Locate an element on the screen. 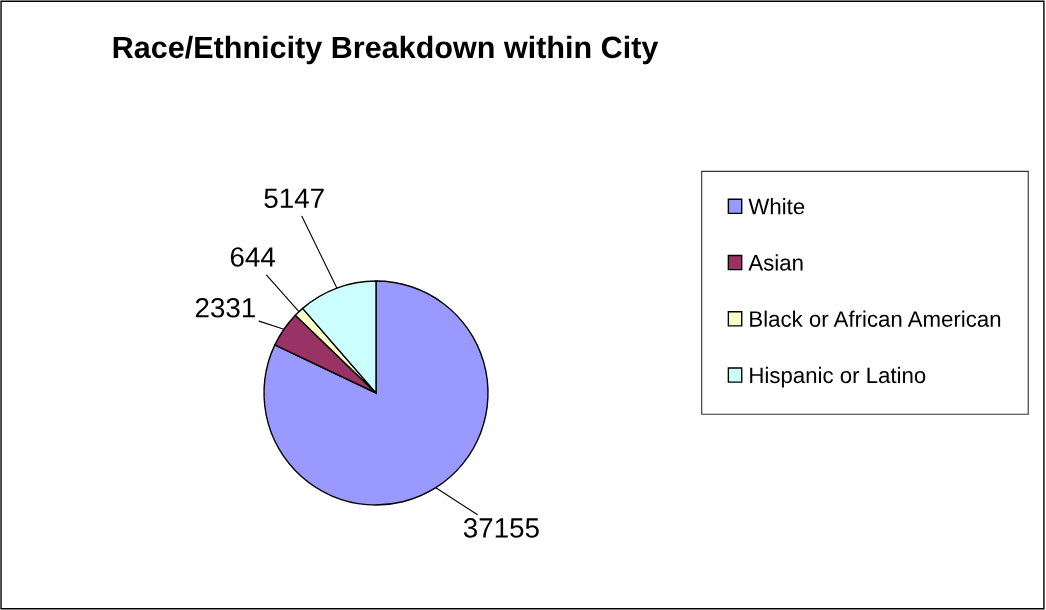 The image size is (1046, 610). data-label: 5147 is located at coordinates (294, 198).